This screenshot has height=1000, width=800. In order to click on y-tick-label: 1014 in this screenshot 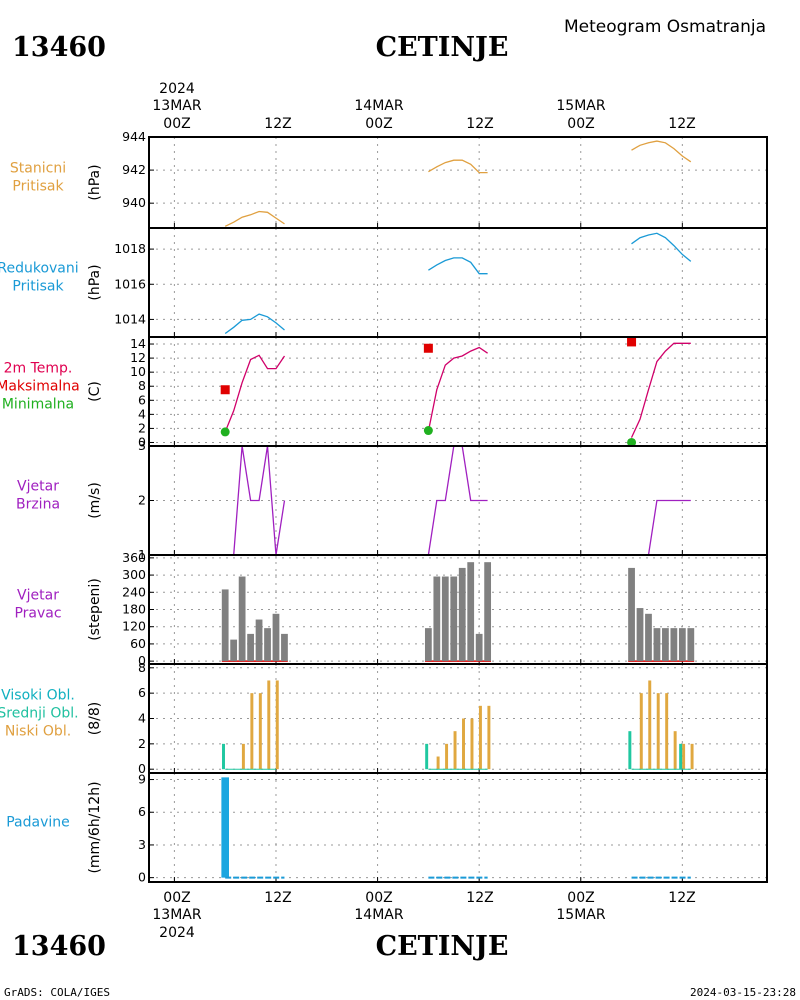, I will do `click(130, 318)`.